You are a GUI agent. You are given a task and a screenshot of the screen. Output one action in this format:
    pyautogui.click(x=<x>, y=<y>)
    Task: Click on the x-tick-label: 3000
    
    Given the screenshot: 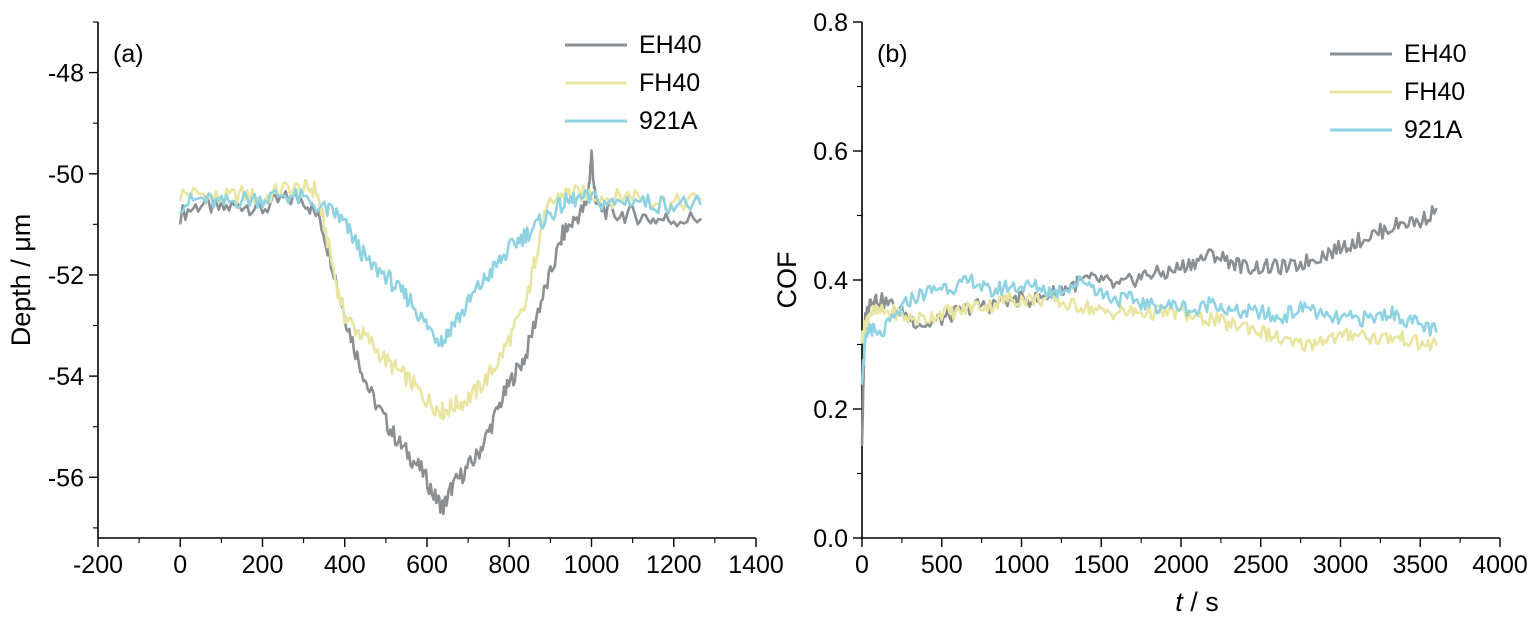 What is the action you would take?
    pyautogui.click(x=1341, y=565)
    